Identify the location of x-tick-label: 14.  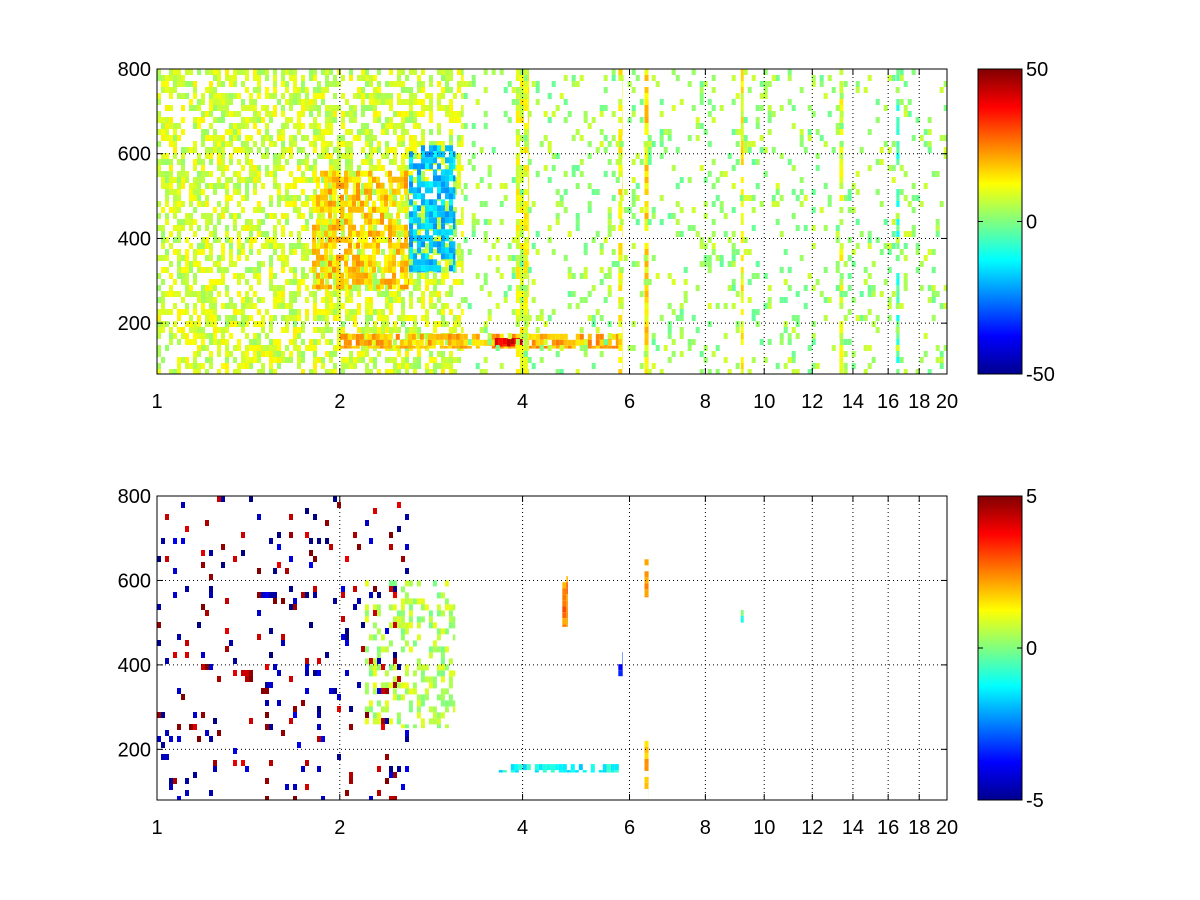
(853, 828).